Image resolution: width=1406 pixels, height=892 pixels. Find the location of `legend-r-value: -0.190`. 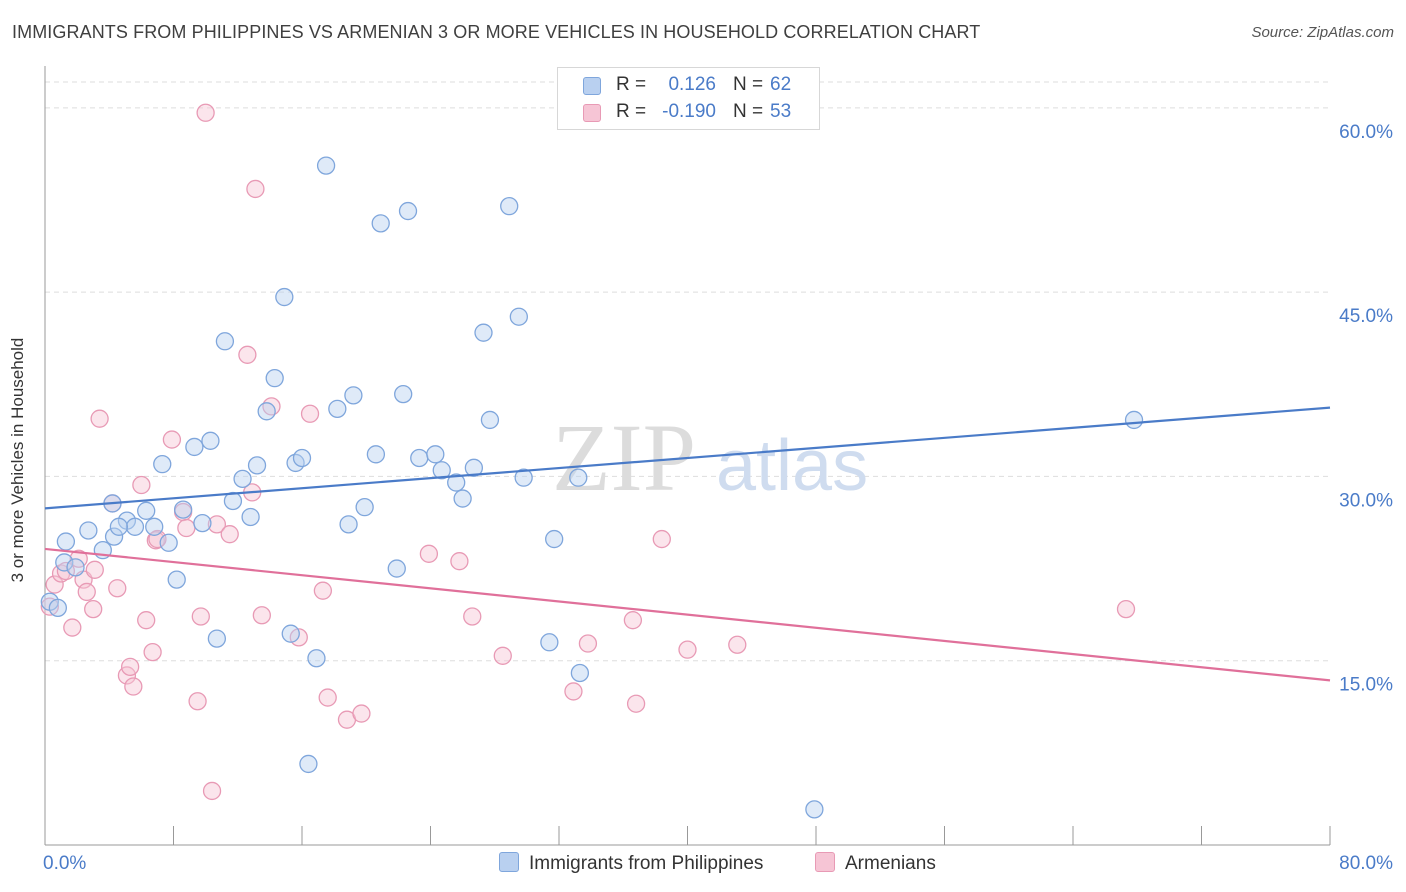

legend-r-value: -0.190 is located at coordinates (689, 111).